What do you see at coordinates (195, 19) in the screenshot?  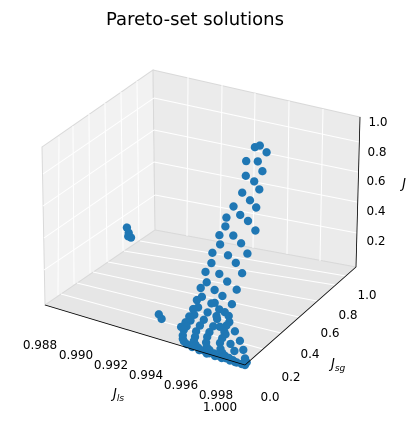 I see `chart-title: Pareto-set solutions` at bounding box center [195, 19].